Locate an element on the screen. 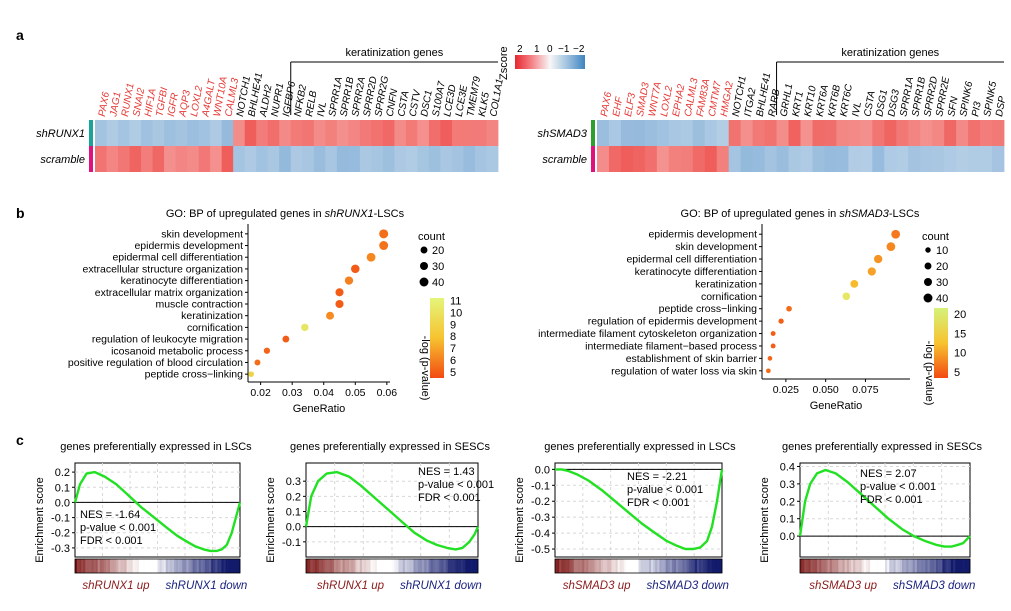  y-tick-label: -0.5 is located at coordinates (540, 550).